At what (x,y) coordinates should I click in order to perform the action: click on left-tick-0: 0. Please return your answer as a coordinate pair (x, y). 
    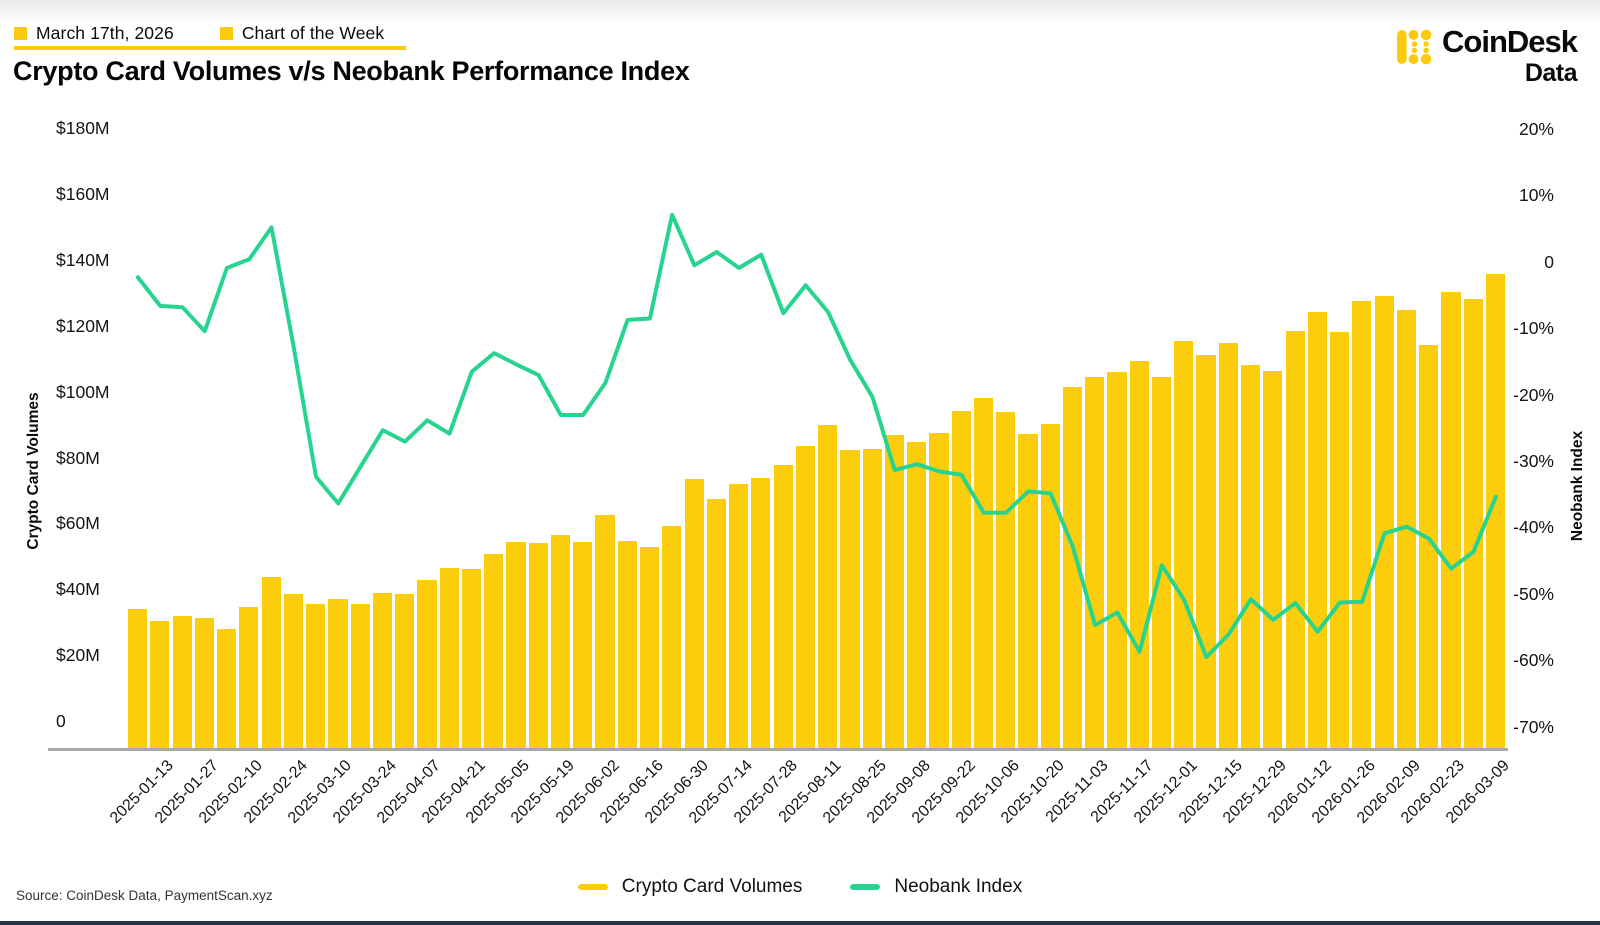
    Looking at the image, I should click on (61, 721).